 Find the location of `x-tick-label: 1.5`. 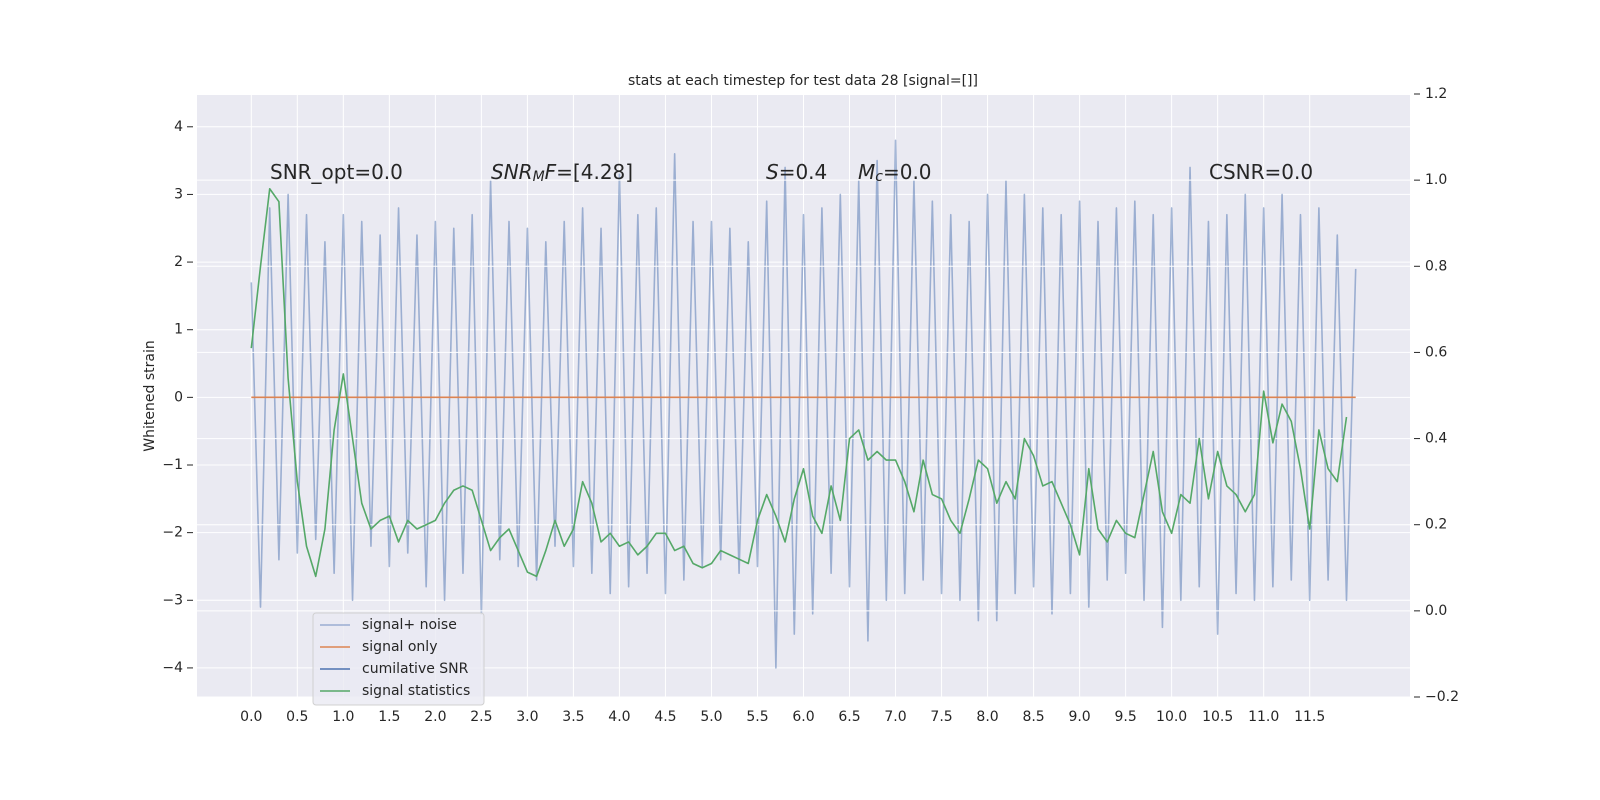

x-tick-label: 1.5 is located at coordinates (389, 717).